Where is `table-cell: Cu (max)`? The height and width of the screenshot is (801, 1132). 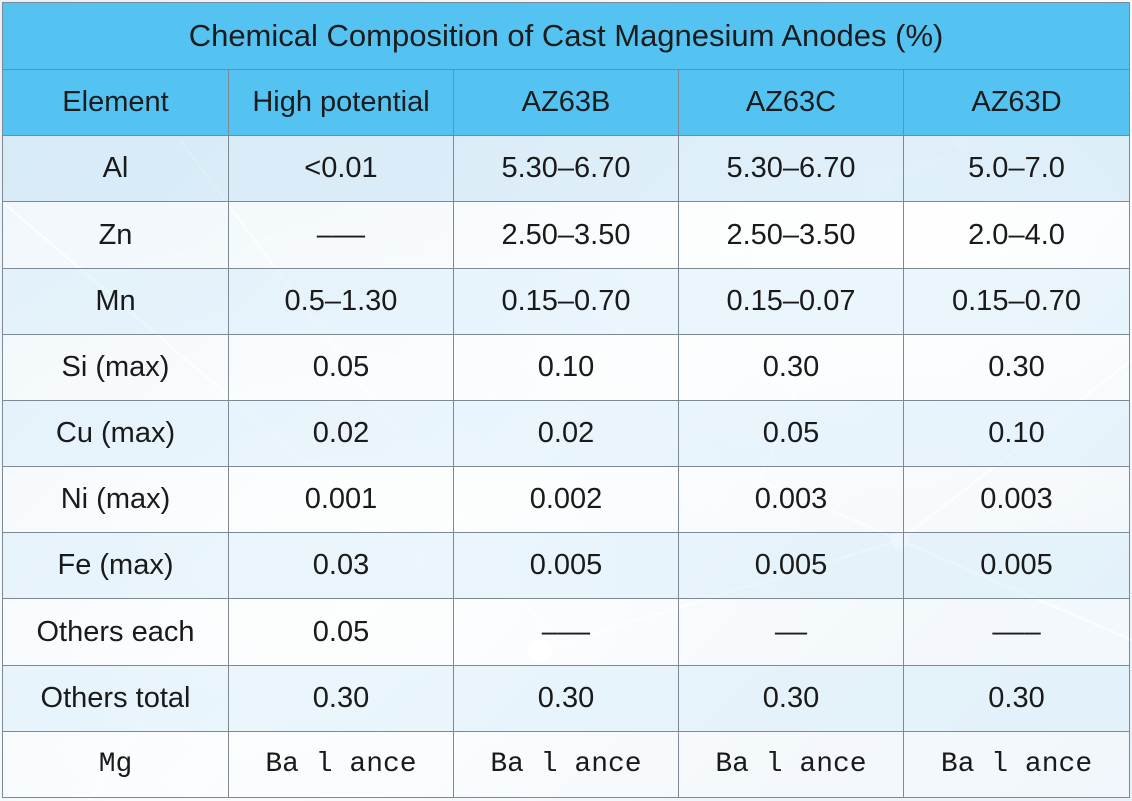
table-cell: Cu (max) is located at coordinates (115, 433).